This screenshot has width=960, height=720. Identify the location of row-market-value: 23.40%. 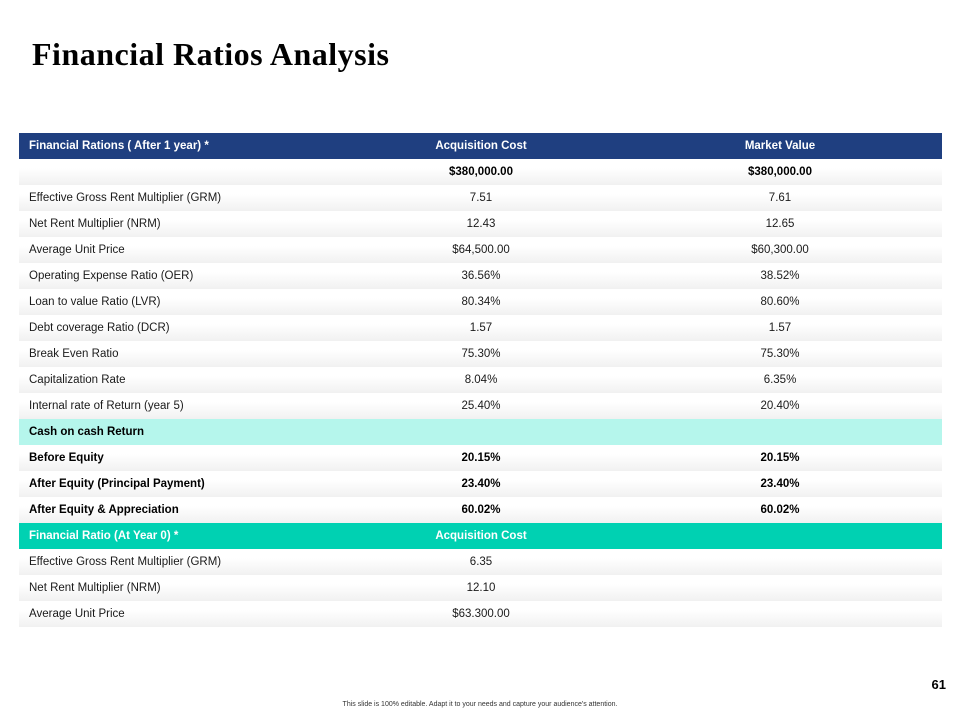
(780, 484).